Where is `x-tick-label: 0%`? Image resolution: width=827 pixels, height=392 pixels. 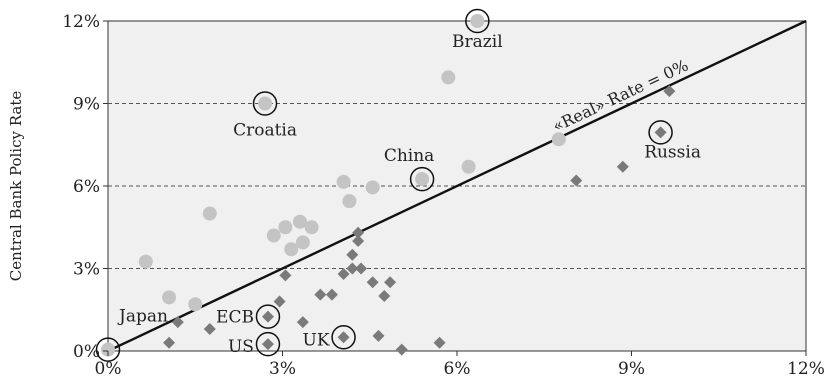 x-tick-label: 0% is located at coordinates (108, 369).